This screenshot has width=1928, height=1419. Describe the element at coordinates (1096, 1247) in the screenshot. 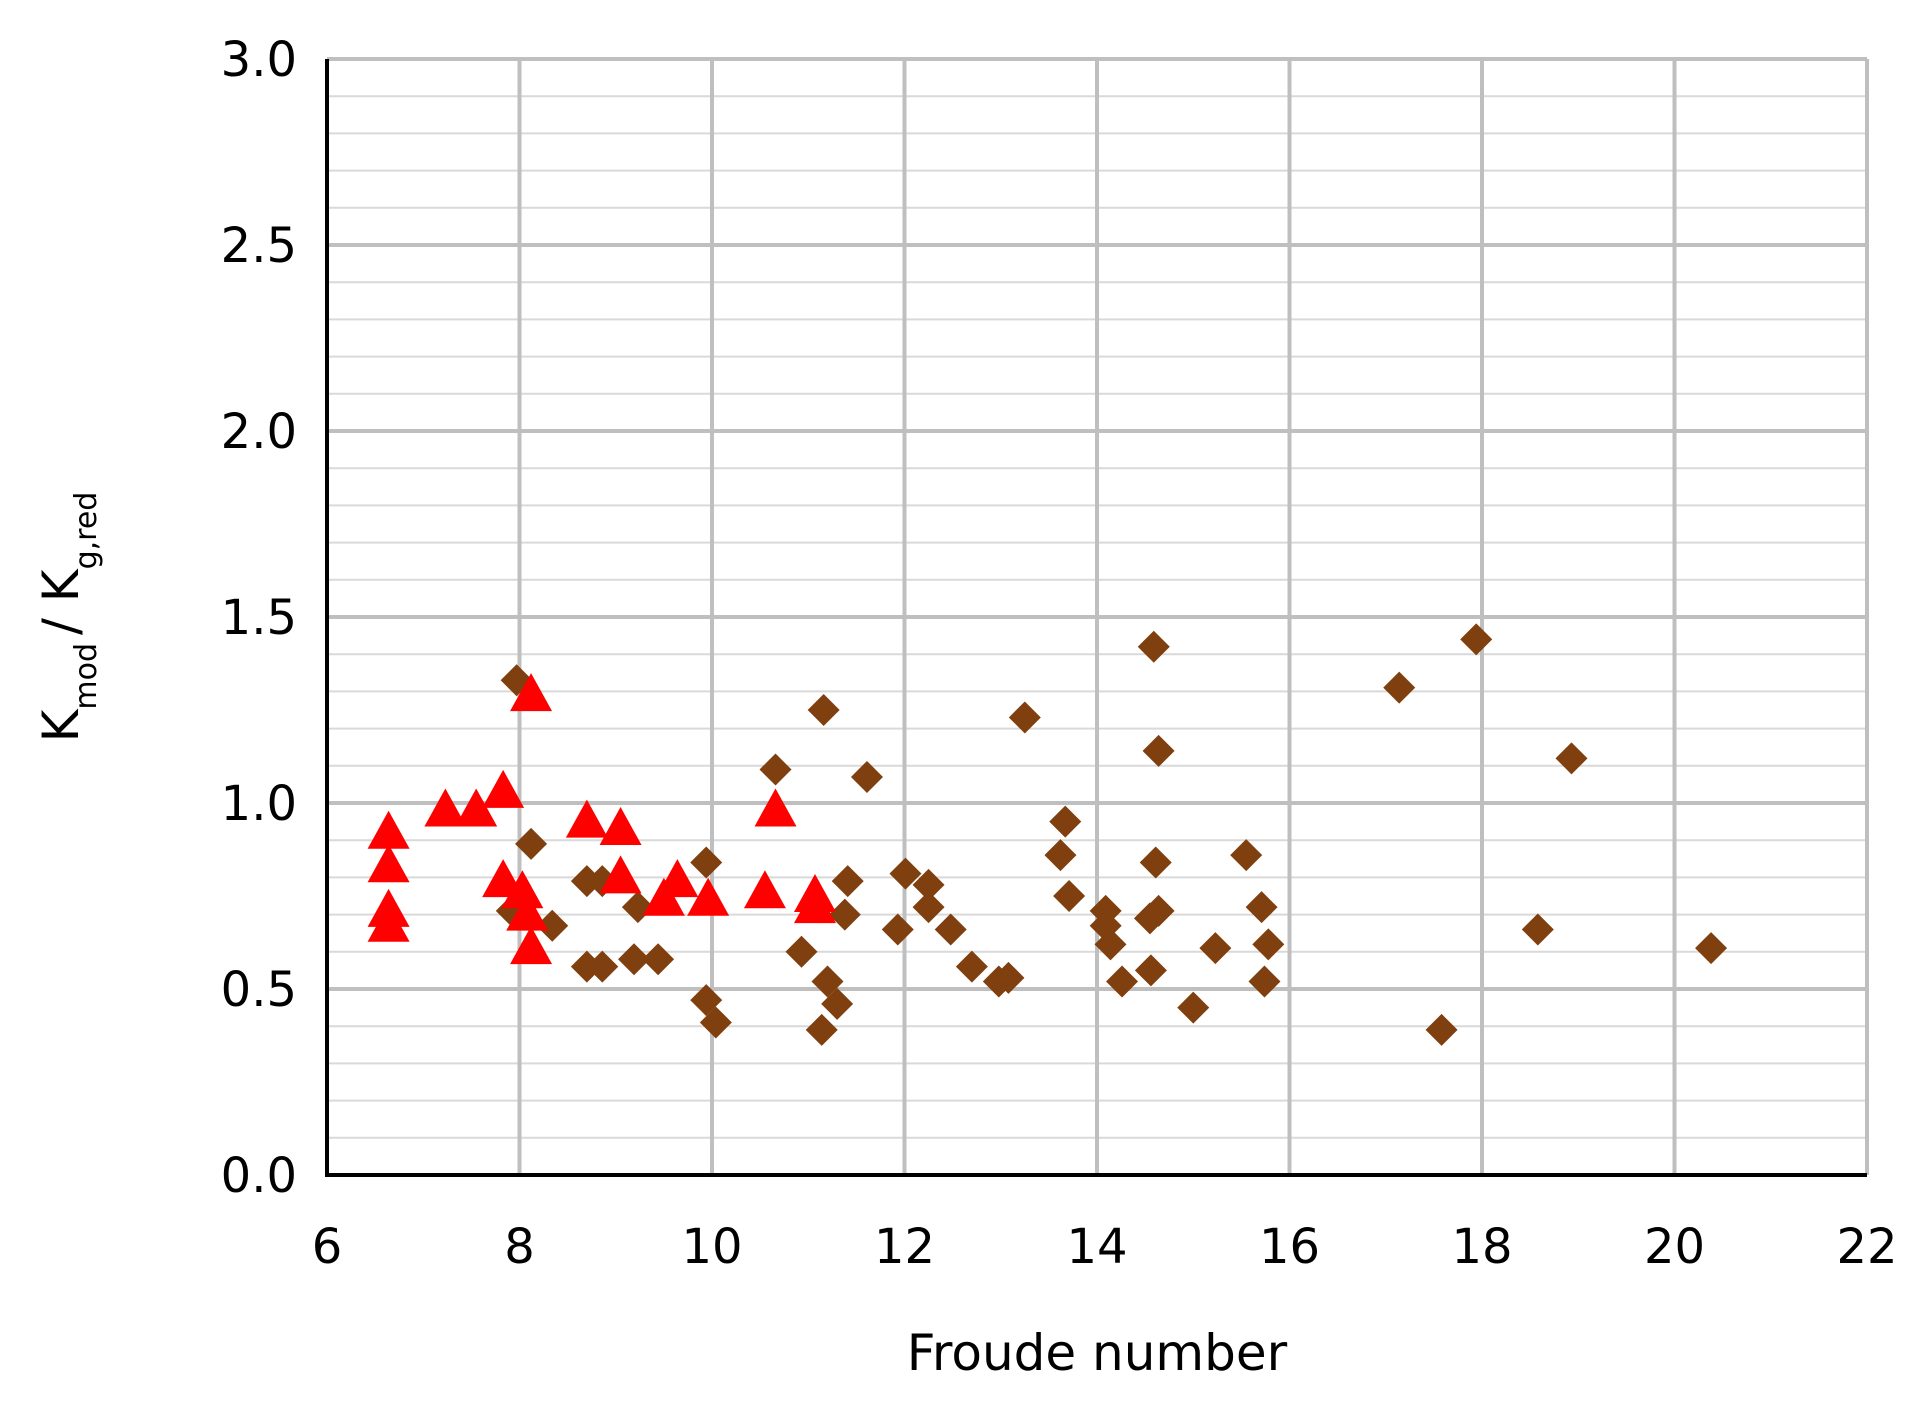

I see `x-tick-label: 14` at that location.